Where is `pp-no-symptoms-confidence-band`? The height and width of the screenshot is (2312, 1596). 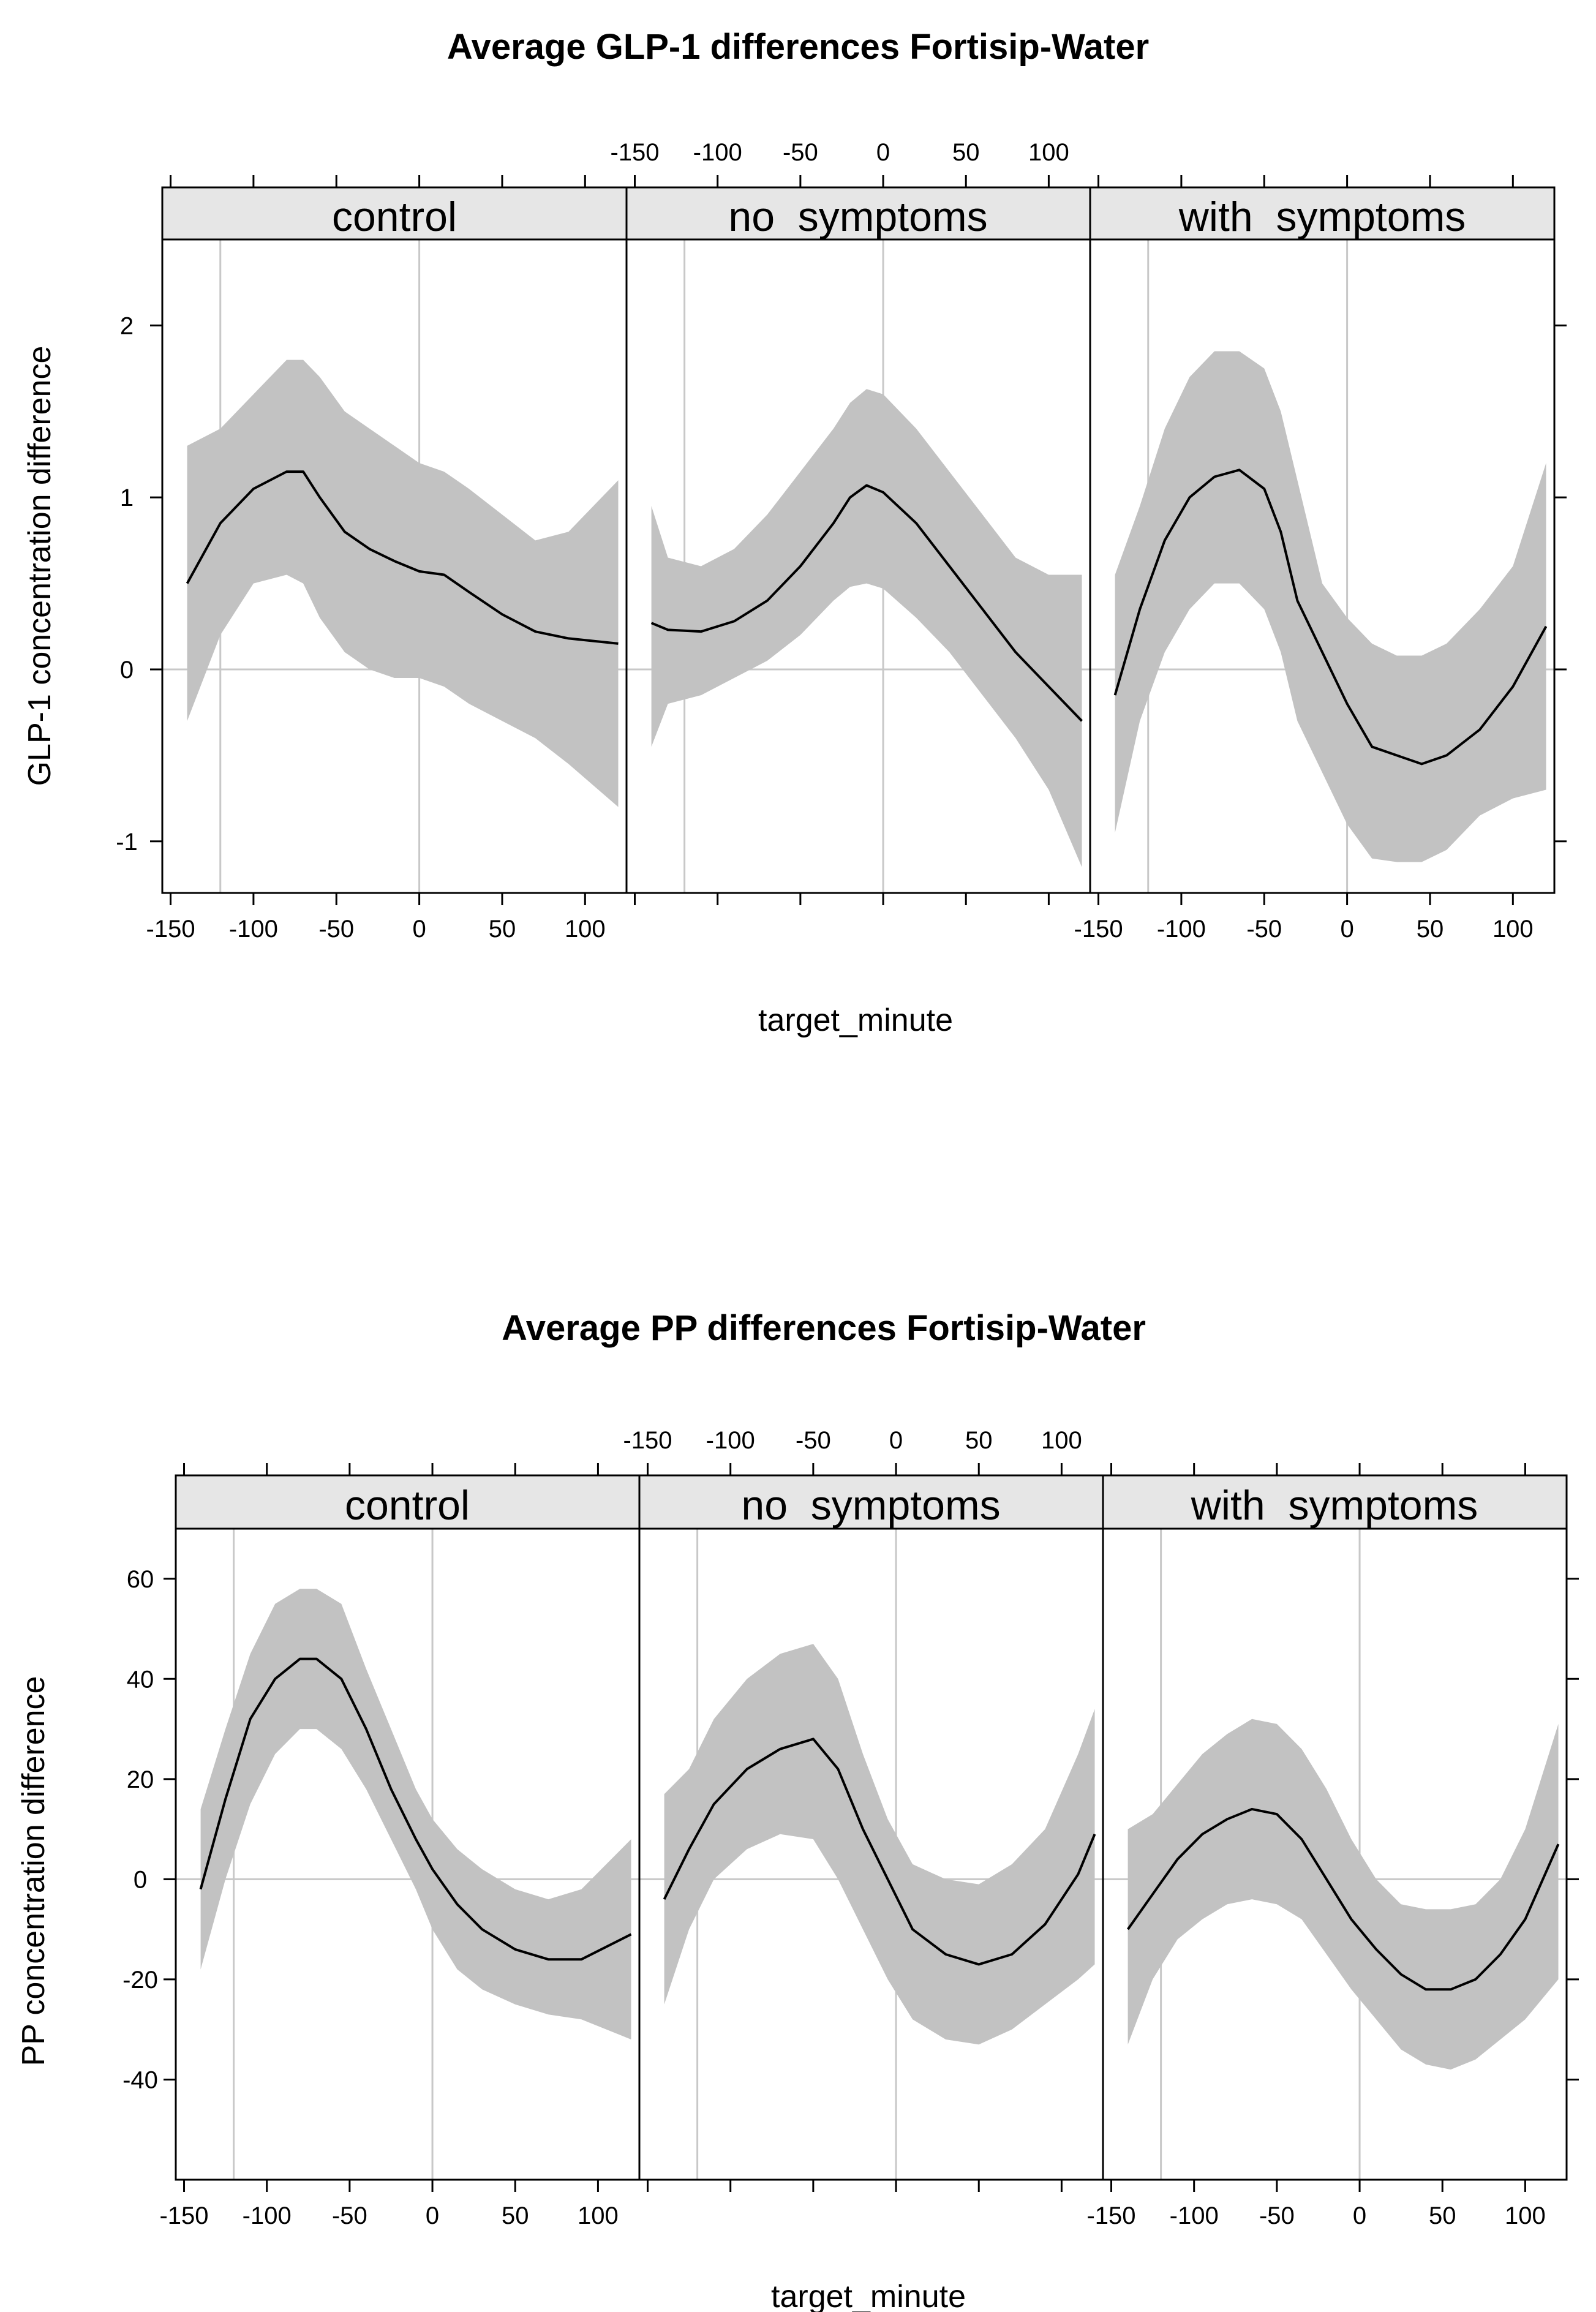 pp-no-symptoms-confidence-band is located at coordinates (879, 1845).